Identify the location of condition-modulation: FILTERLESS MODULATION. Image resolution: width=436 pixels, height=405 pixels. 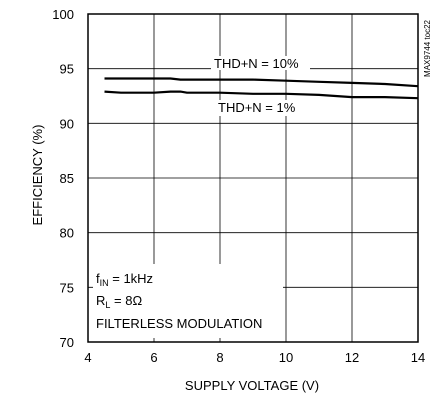
(179, 323).